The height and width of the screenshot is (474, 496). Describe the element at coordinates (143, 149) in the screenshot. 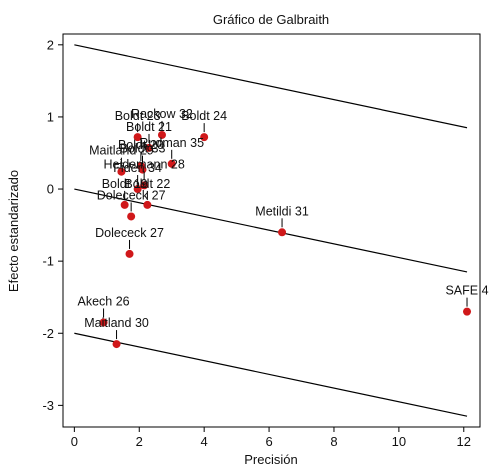

I see `point-label: Boldt 33` at that location.